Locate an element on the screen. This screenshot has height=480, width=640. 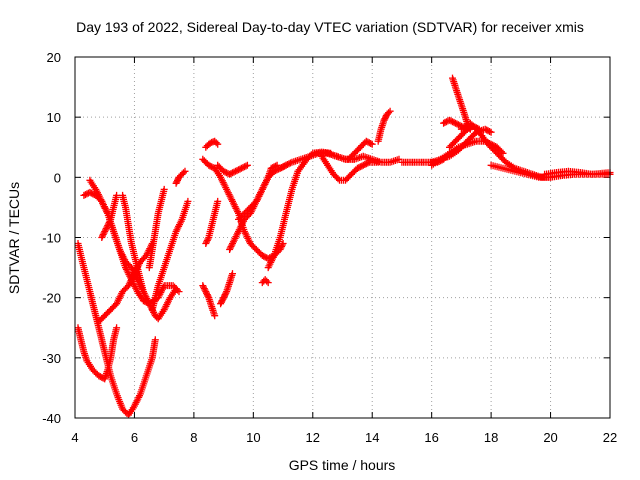
series-trace-j is located at coordinates (180, 177).